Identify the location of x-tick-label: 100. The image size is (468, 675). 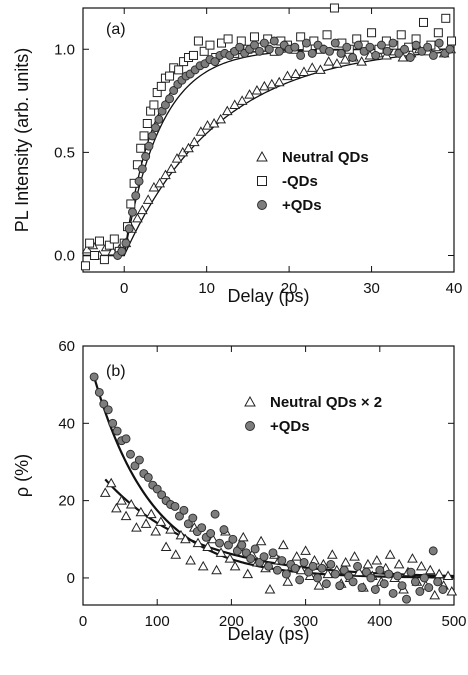
(157, 621).